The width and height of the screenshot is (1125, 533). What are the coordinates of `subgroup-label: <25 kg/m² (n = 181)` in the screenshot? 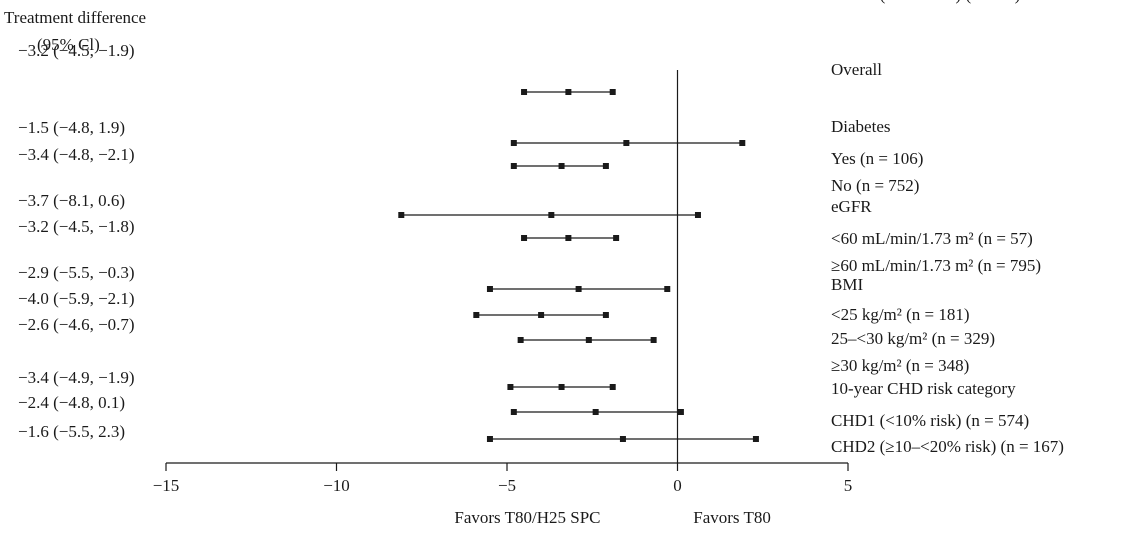 It's located at (900, 314).